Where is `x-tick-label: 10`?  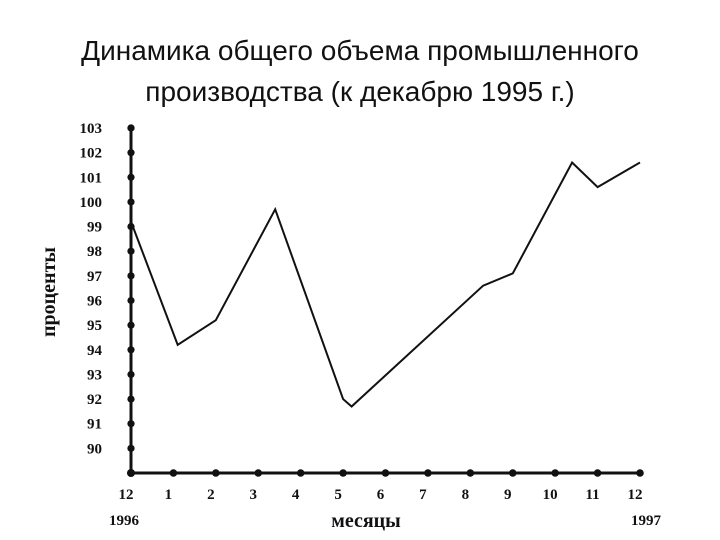
x-tick-label: 10 is located at coordinates (550, 495).